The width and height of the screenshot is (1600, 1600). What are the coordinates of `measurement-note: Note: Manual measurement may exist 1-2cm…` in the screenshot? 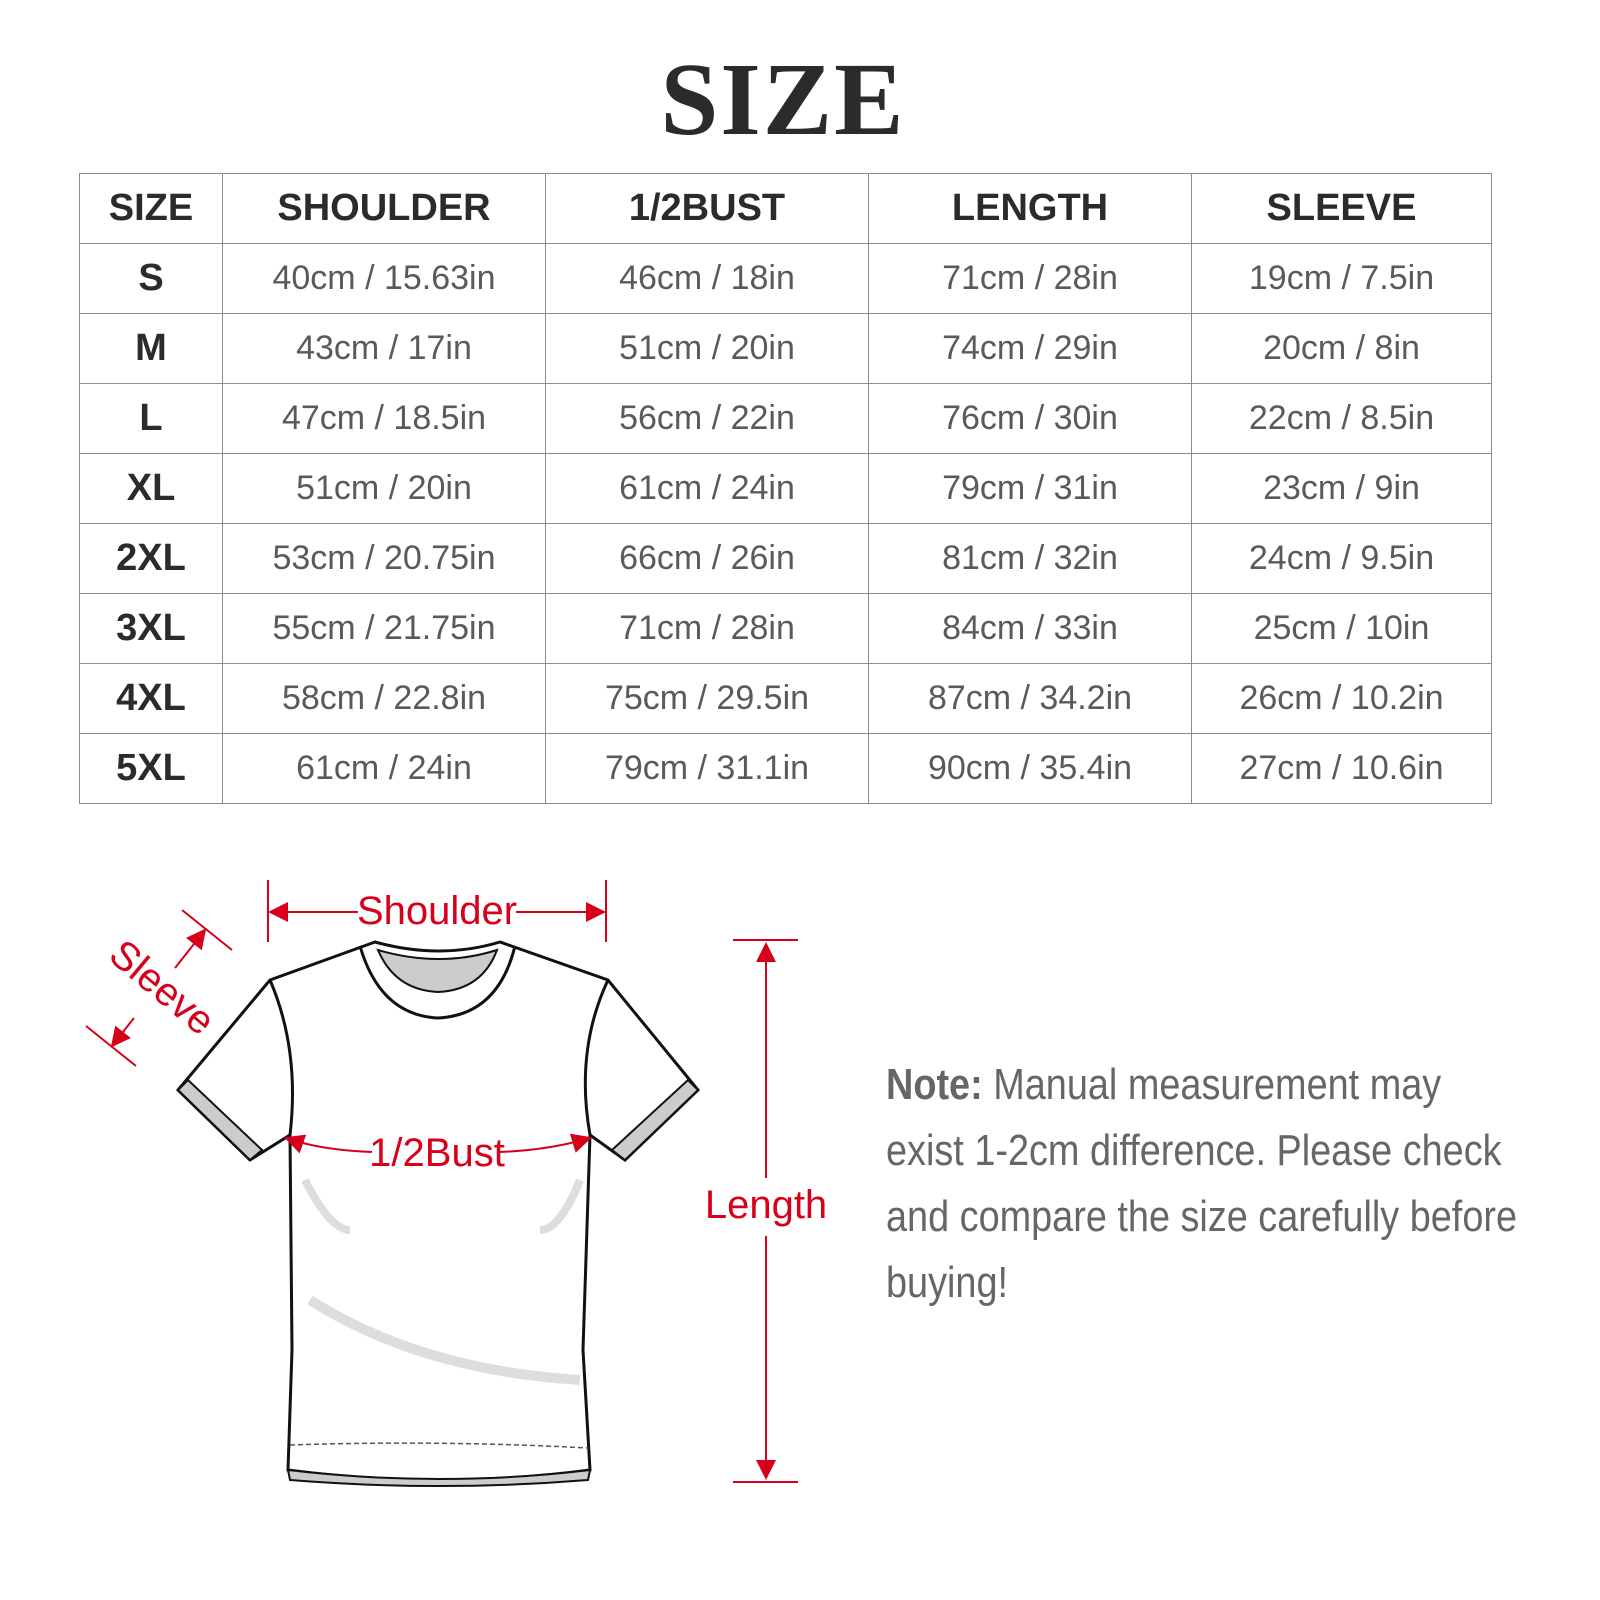 It's located at (1204, 1184).